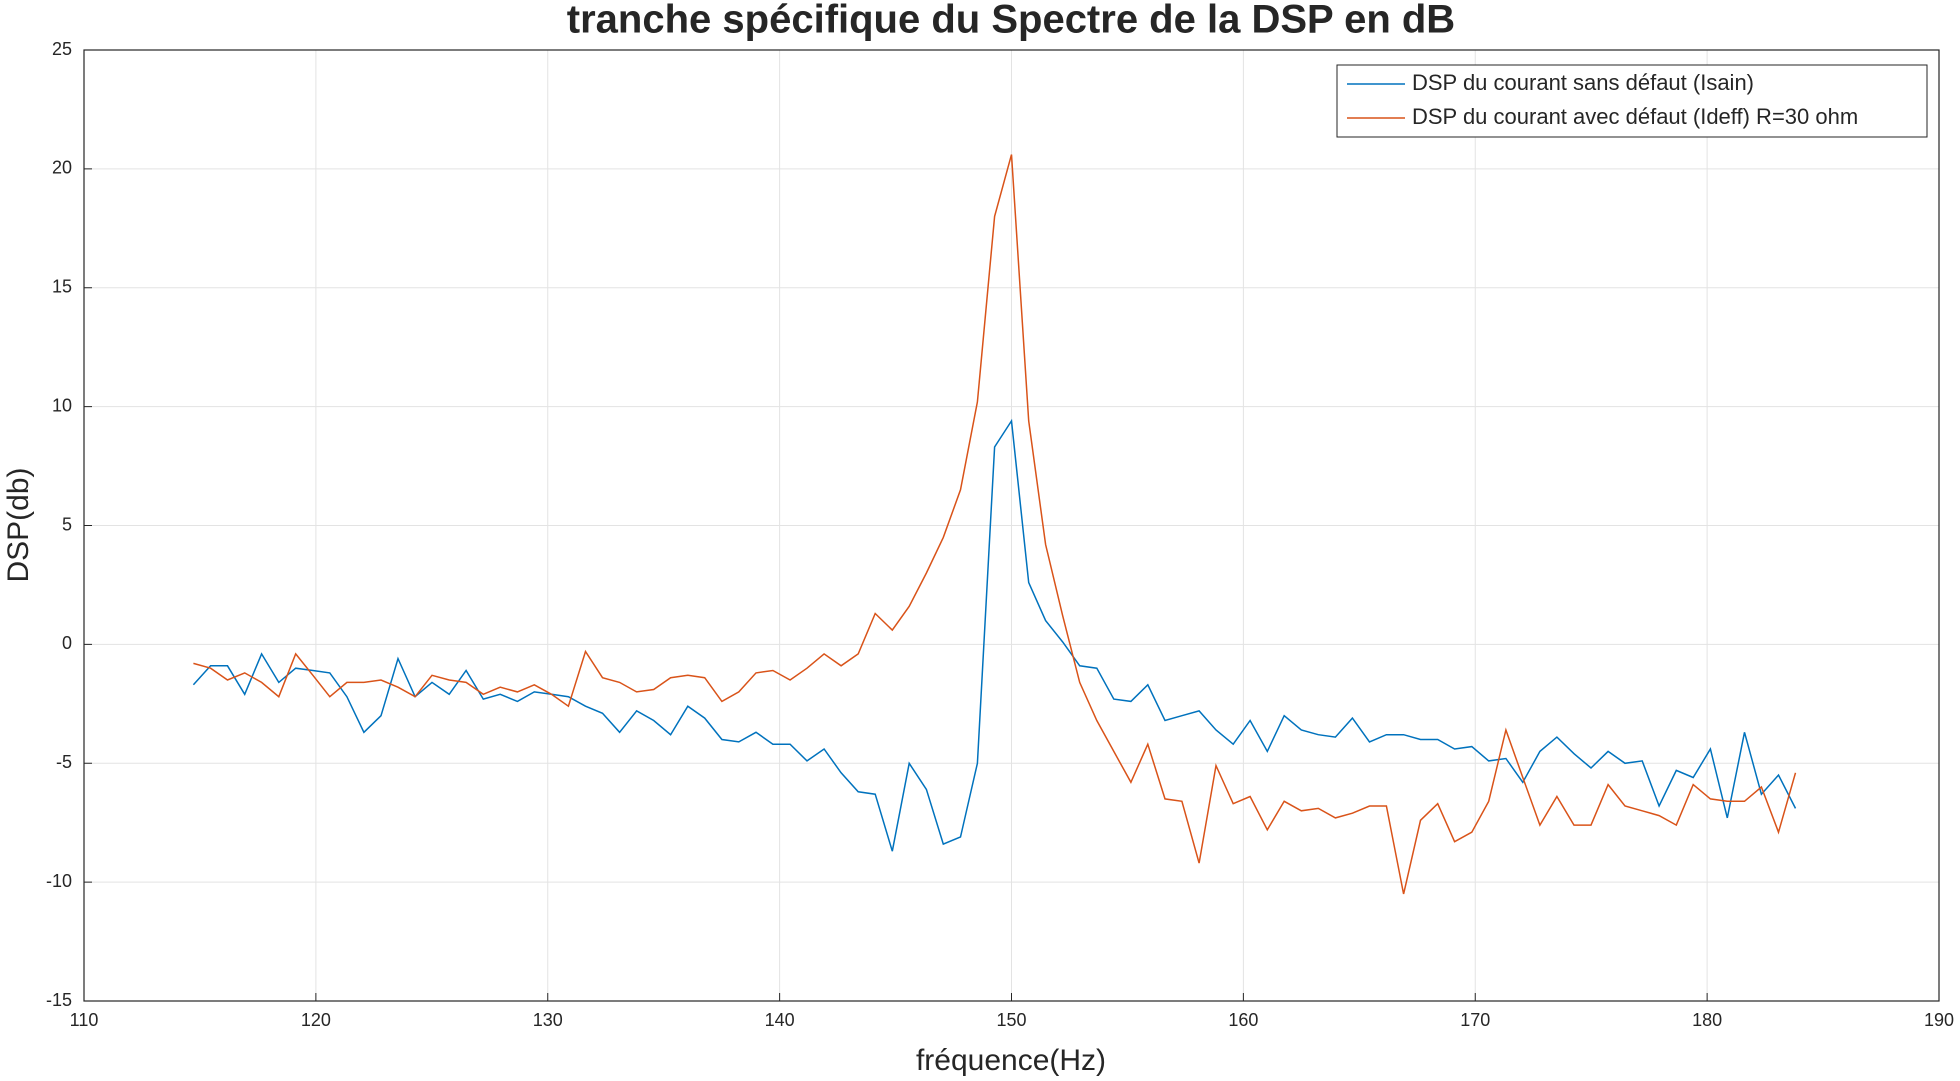 The image size is (1960, 1081). I want to click on y-tick-label: 0, so click(67, 643).